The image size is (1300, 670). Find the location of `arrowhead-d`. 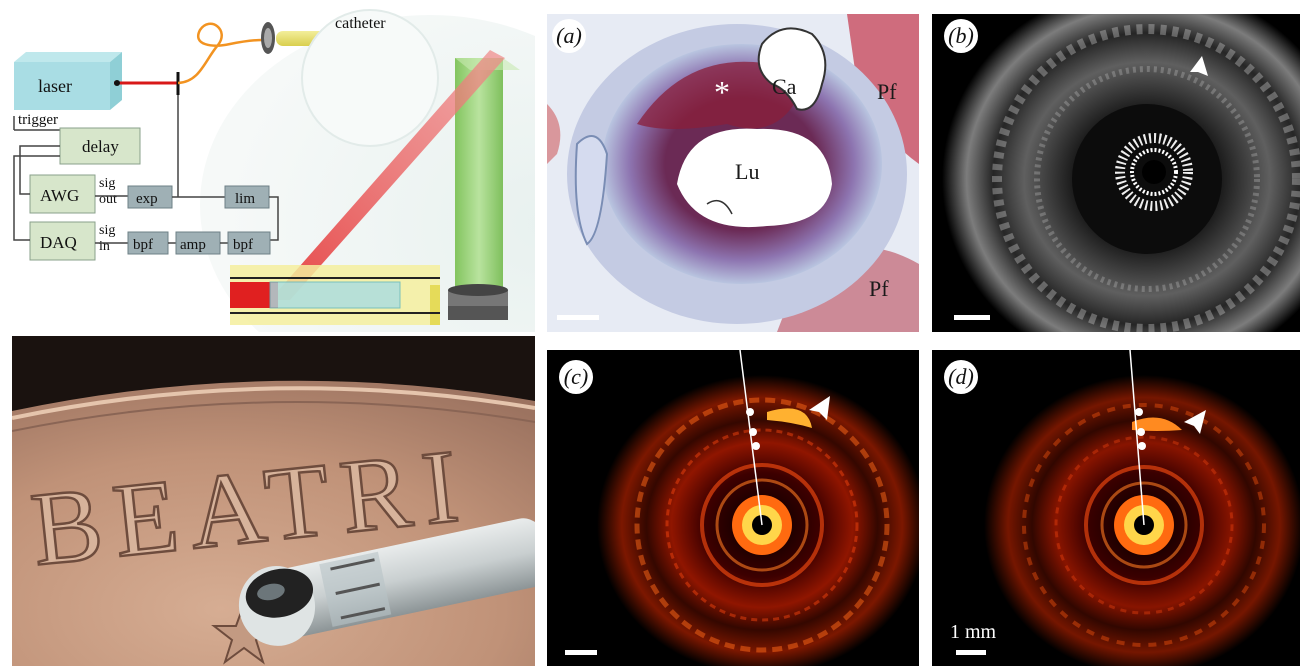

arrowhead-d is located at coordinates (1195, 422).